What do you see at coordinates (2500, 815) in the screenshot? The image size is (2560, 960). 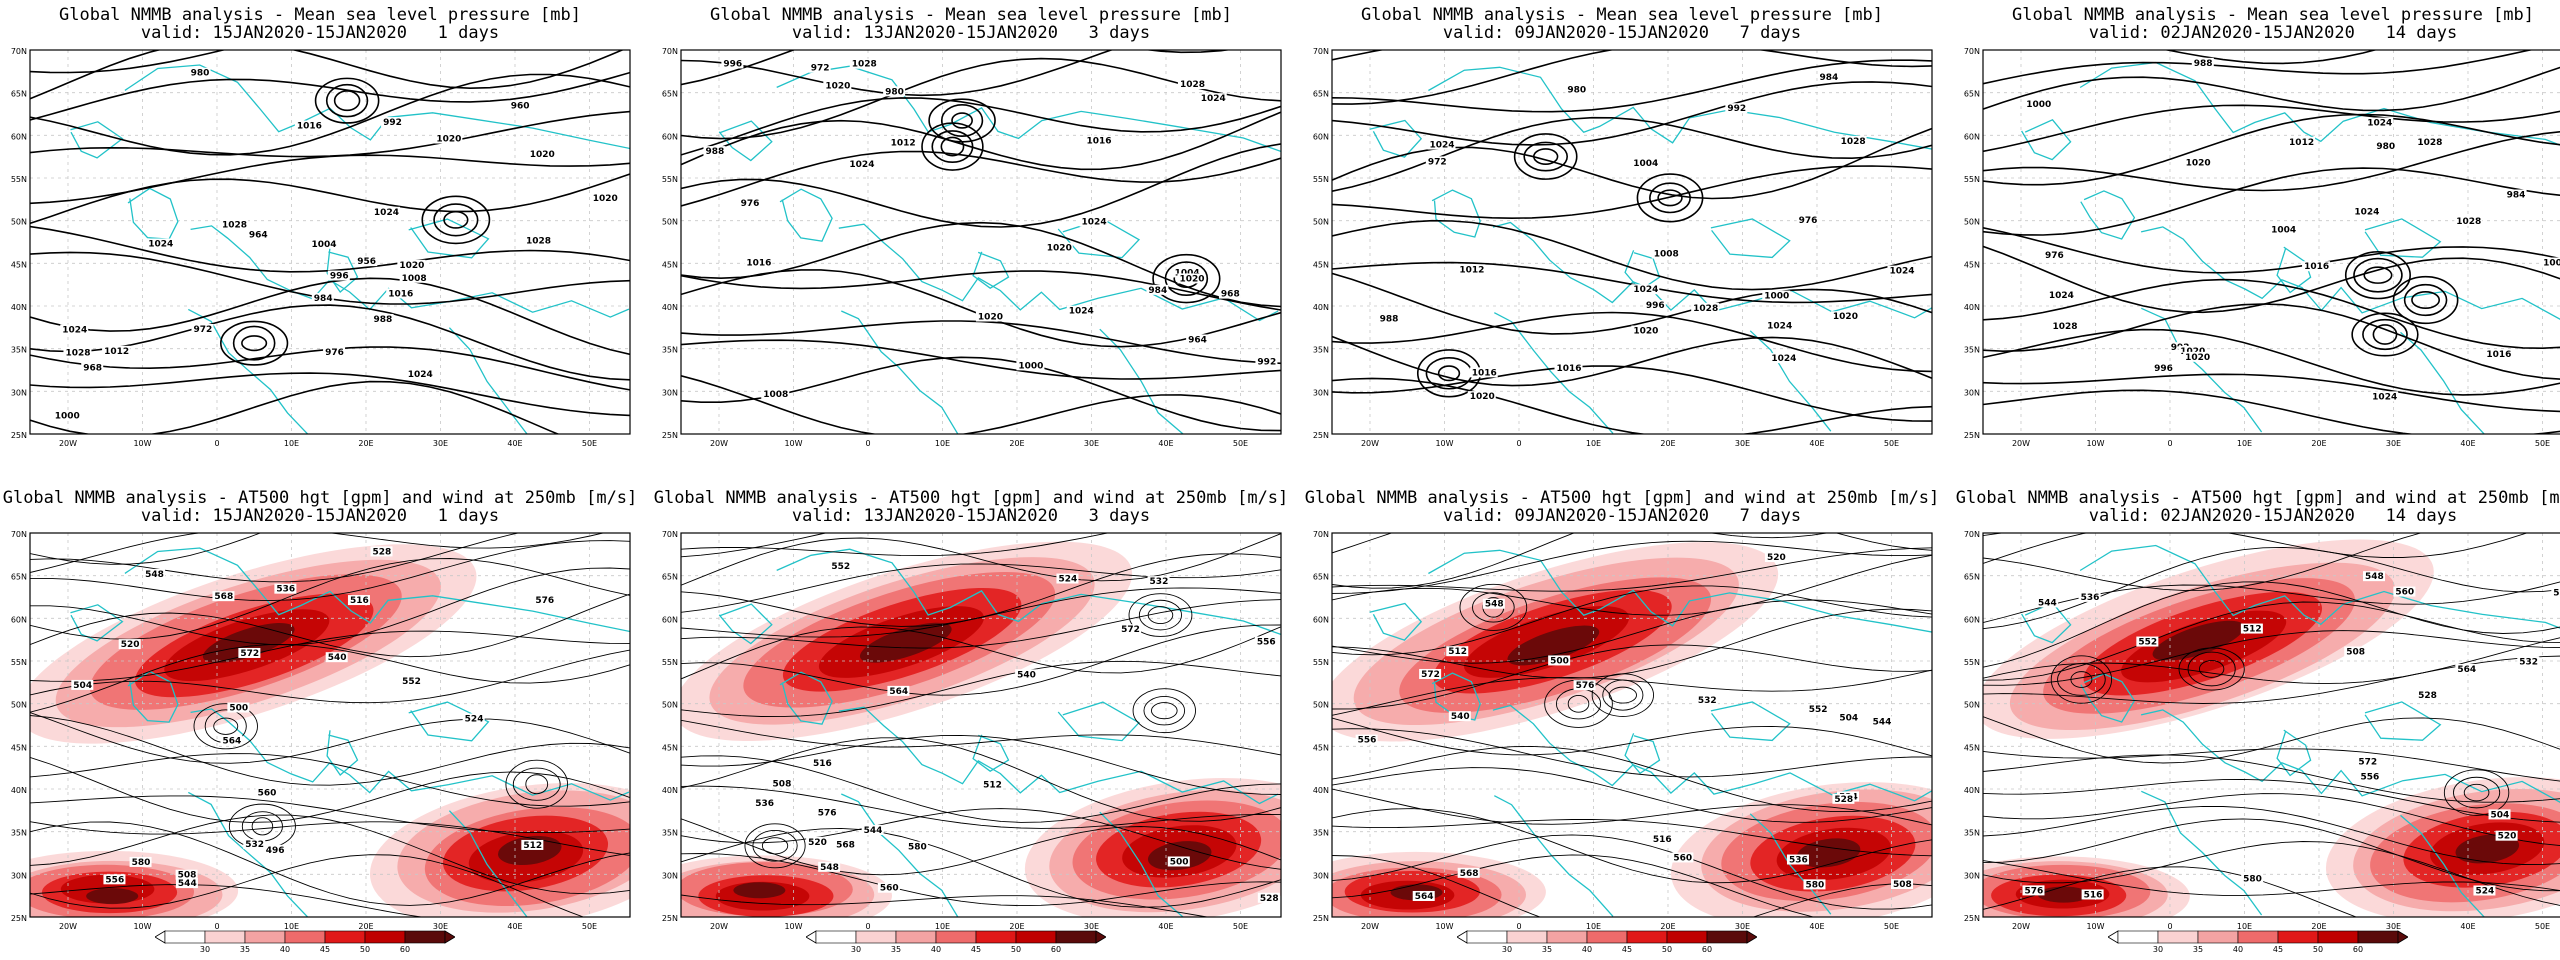 I see `contour-label: 504` at bounding box center [2500, 815].